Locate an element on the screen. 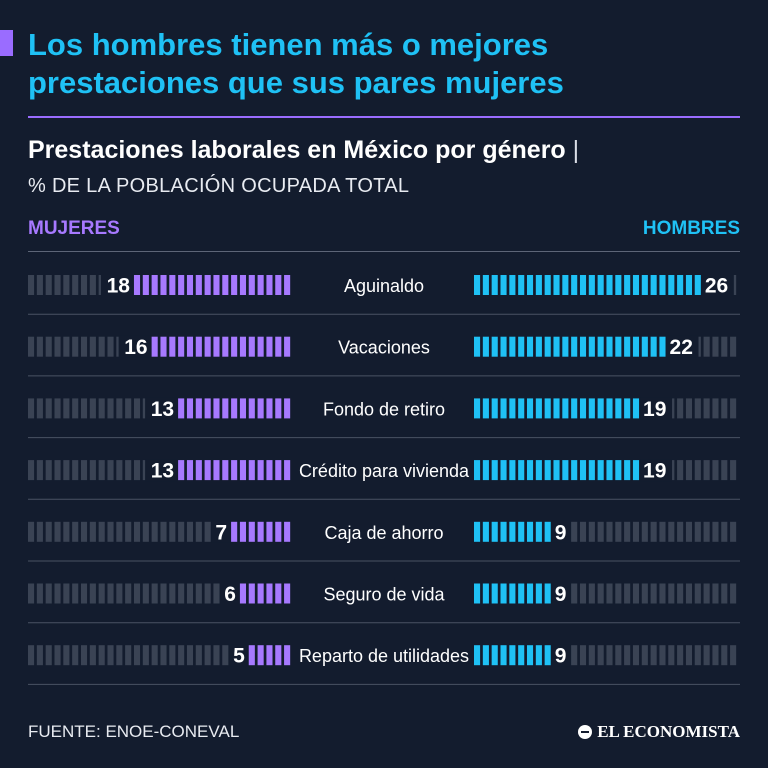 This screenshot has height=768, width=768. women-value-label: 18 is located at coordinates (119, 286).